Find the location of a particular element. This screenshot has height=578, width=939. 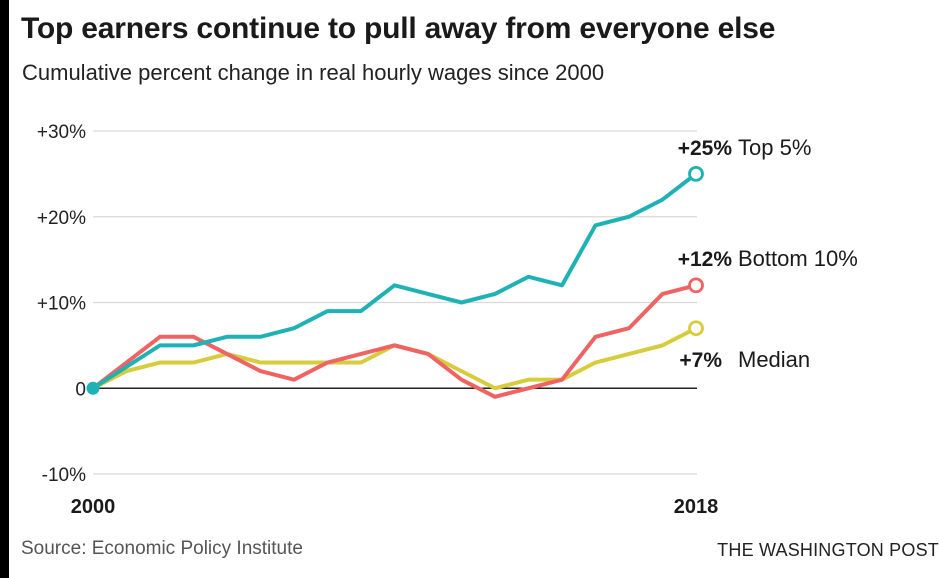

source-note: Source: Economic Policy Institute is located at coordinates (162, 548).